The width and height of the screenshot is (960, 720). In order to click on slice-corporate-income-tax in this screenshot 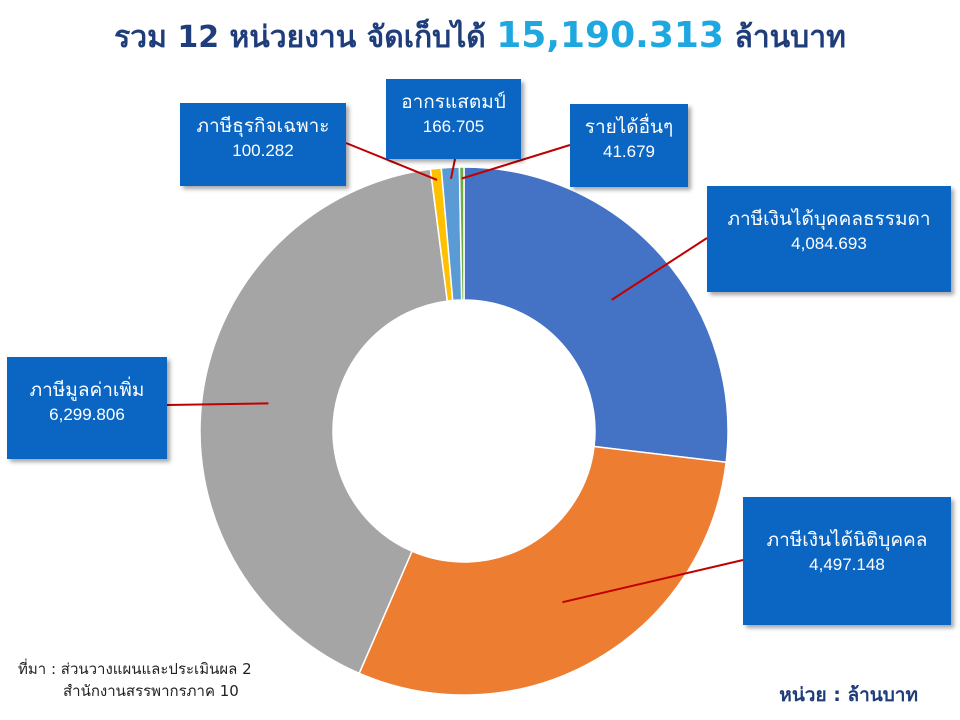, I will do `click(542, 570)`.